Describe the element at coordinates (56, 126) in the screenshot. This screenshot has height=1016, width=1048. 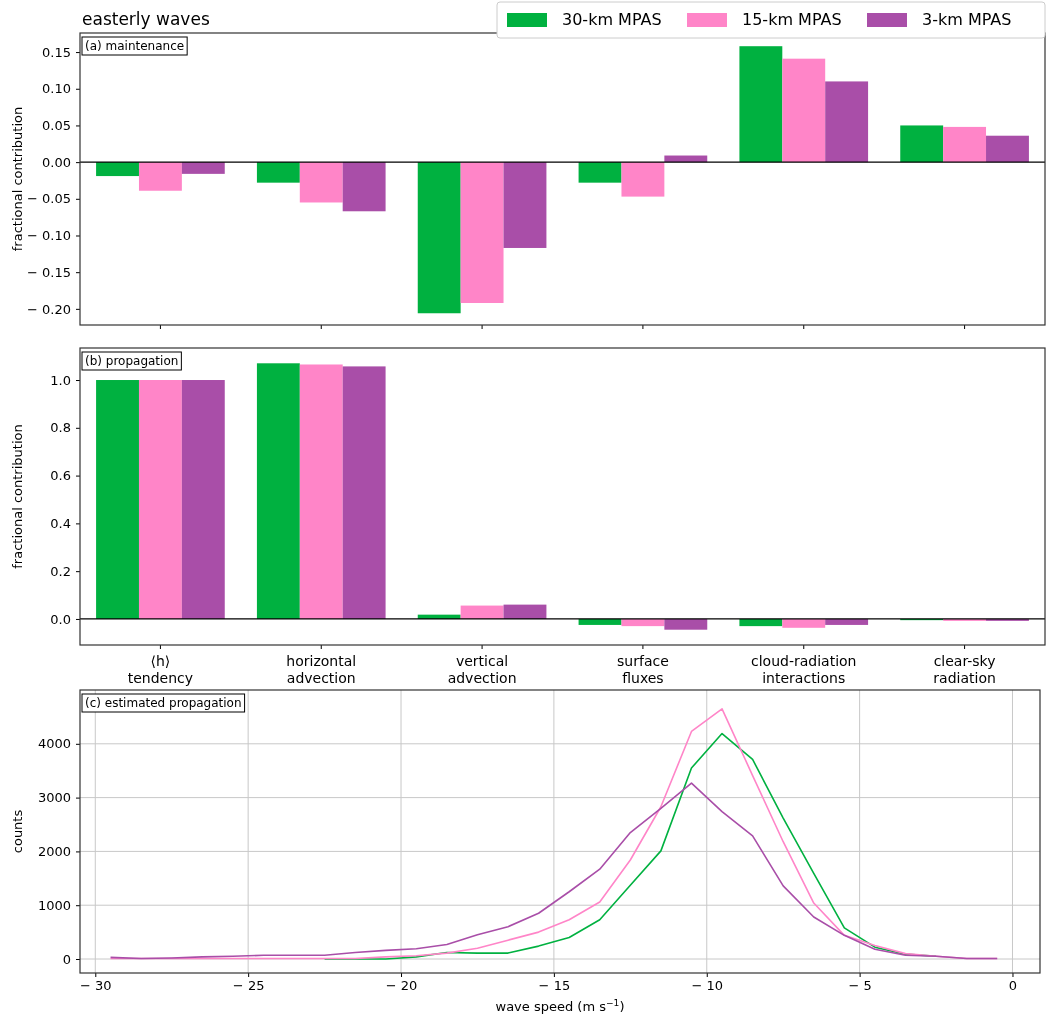
I see `y-tick-label: 0.05` at that location.